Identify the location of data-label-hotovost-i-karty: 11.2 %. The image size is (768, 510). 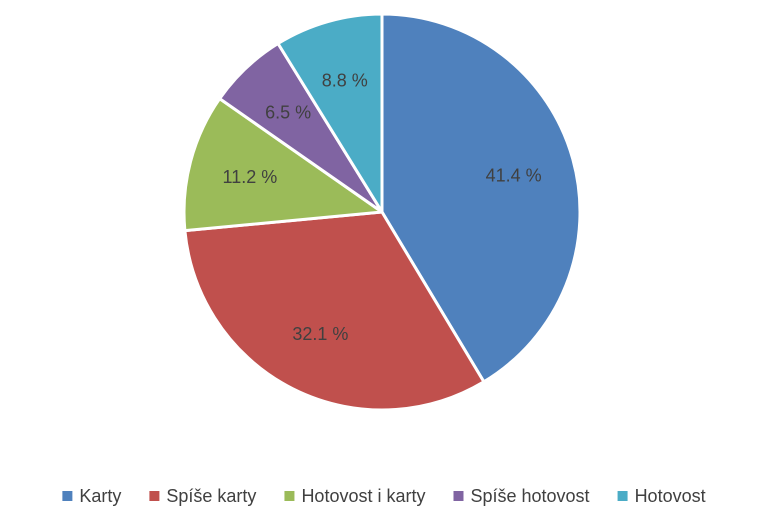
(250, 177).